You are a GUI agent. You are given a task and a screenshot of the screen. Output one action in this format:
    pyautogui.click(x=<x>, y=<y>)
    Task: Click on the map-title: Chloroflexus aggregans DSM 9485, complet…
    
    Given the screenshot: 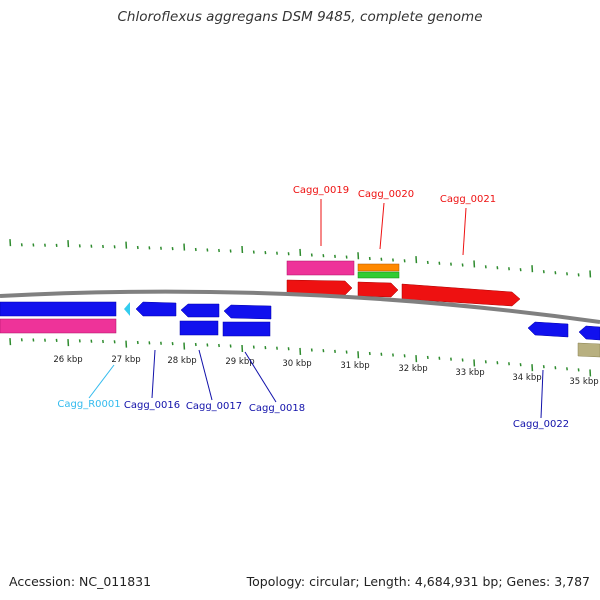 What is the action you would take?
    pyautogui.click(x=300, y=17)
    